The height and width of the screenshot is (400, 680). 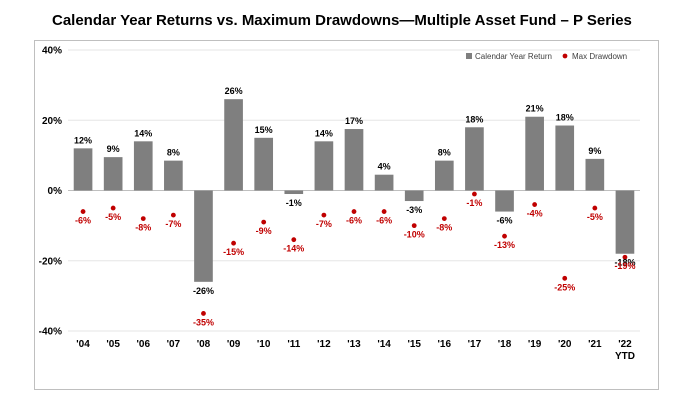 I want to click on bar-value-label: 17%, so click(x=354, y=121).